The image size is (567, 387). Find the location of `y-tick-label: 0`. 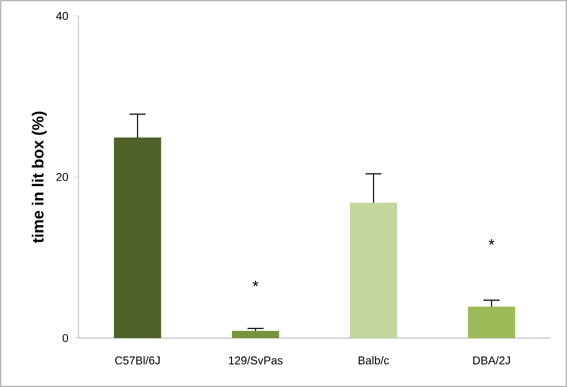

y-tick-label: 0 is located at coordinates (65, 338).